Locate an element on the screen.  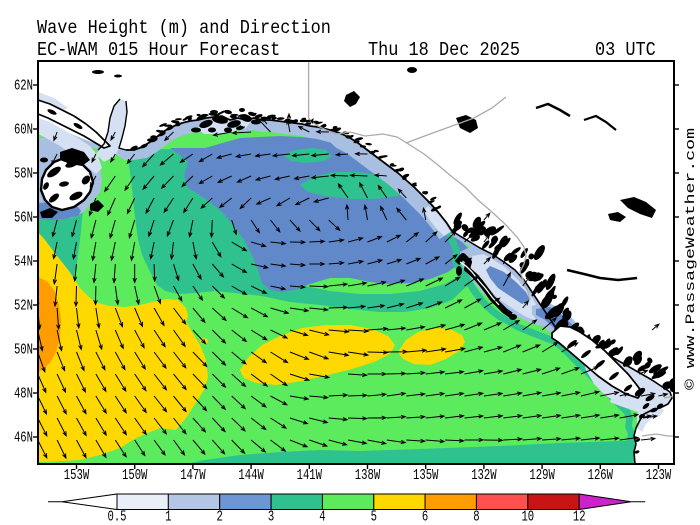
svg-text: 56N is located at coordinates (23, 217).